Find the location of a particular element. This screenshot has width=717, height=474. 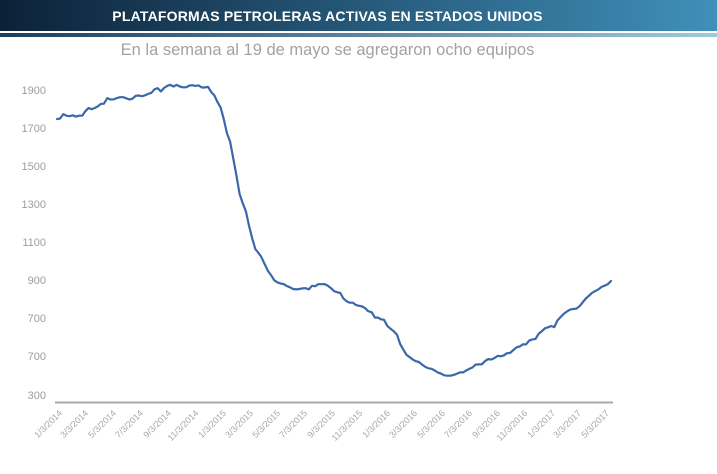

y-axis-tick-label: 300 is located at coordinates (36, 395).